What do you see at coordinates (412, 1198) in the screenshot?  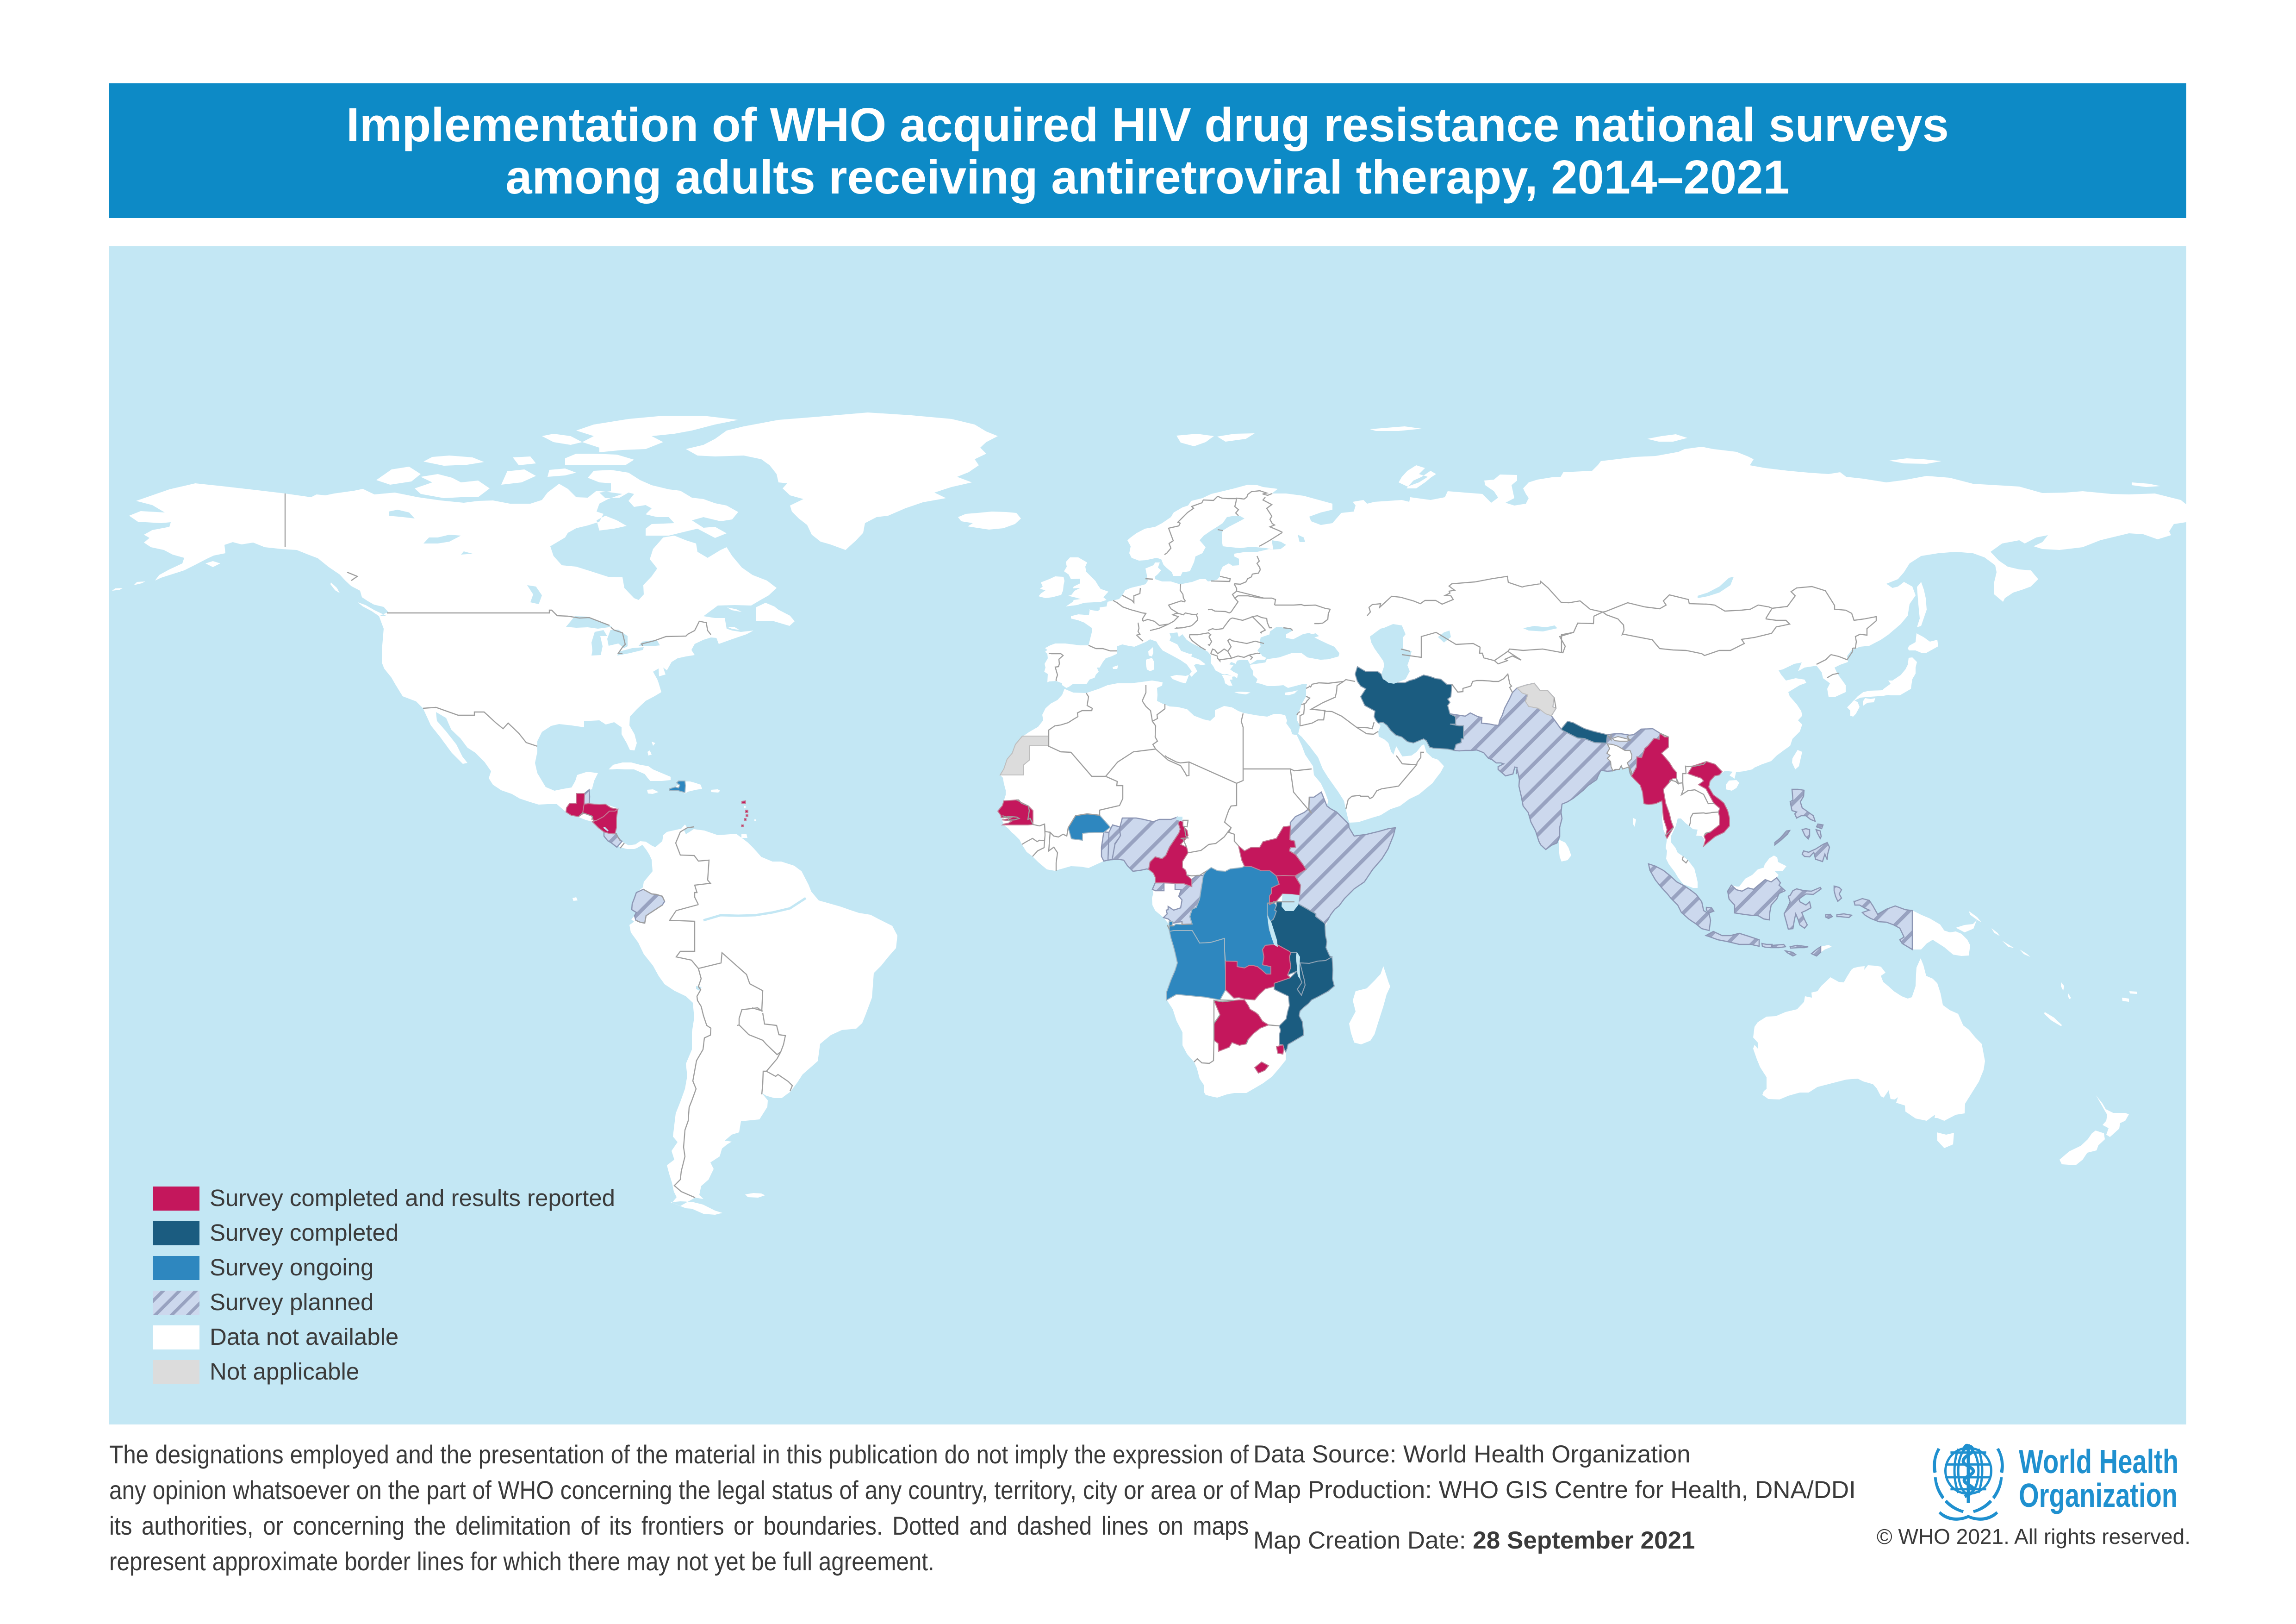 I see `svg-text:Survey completed and results r: Survey completed and results reported` at bounding box center [412, 1198].